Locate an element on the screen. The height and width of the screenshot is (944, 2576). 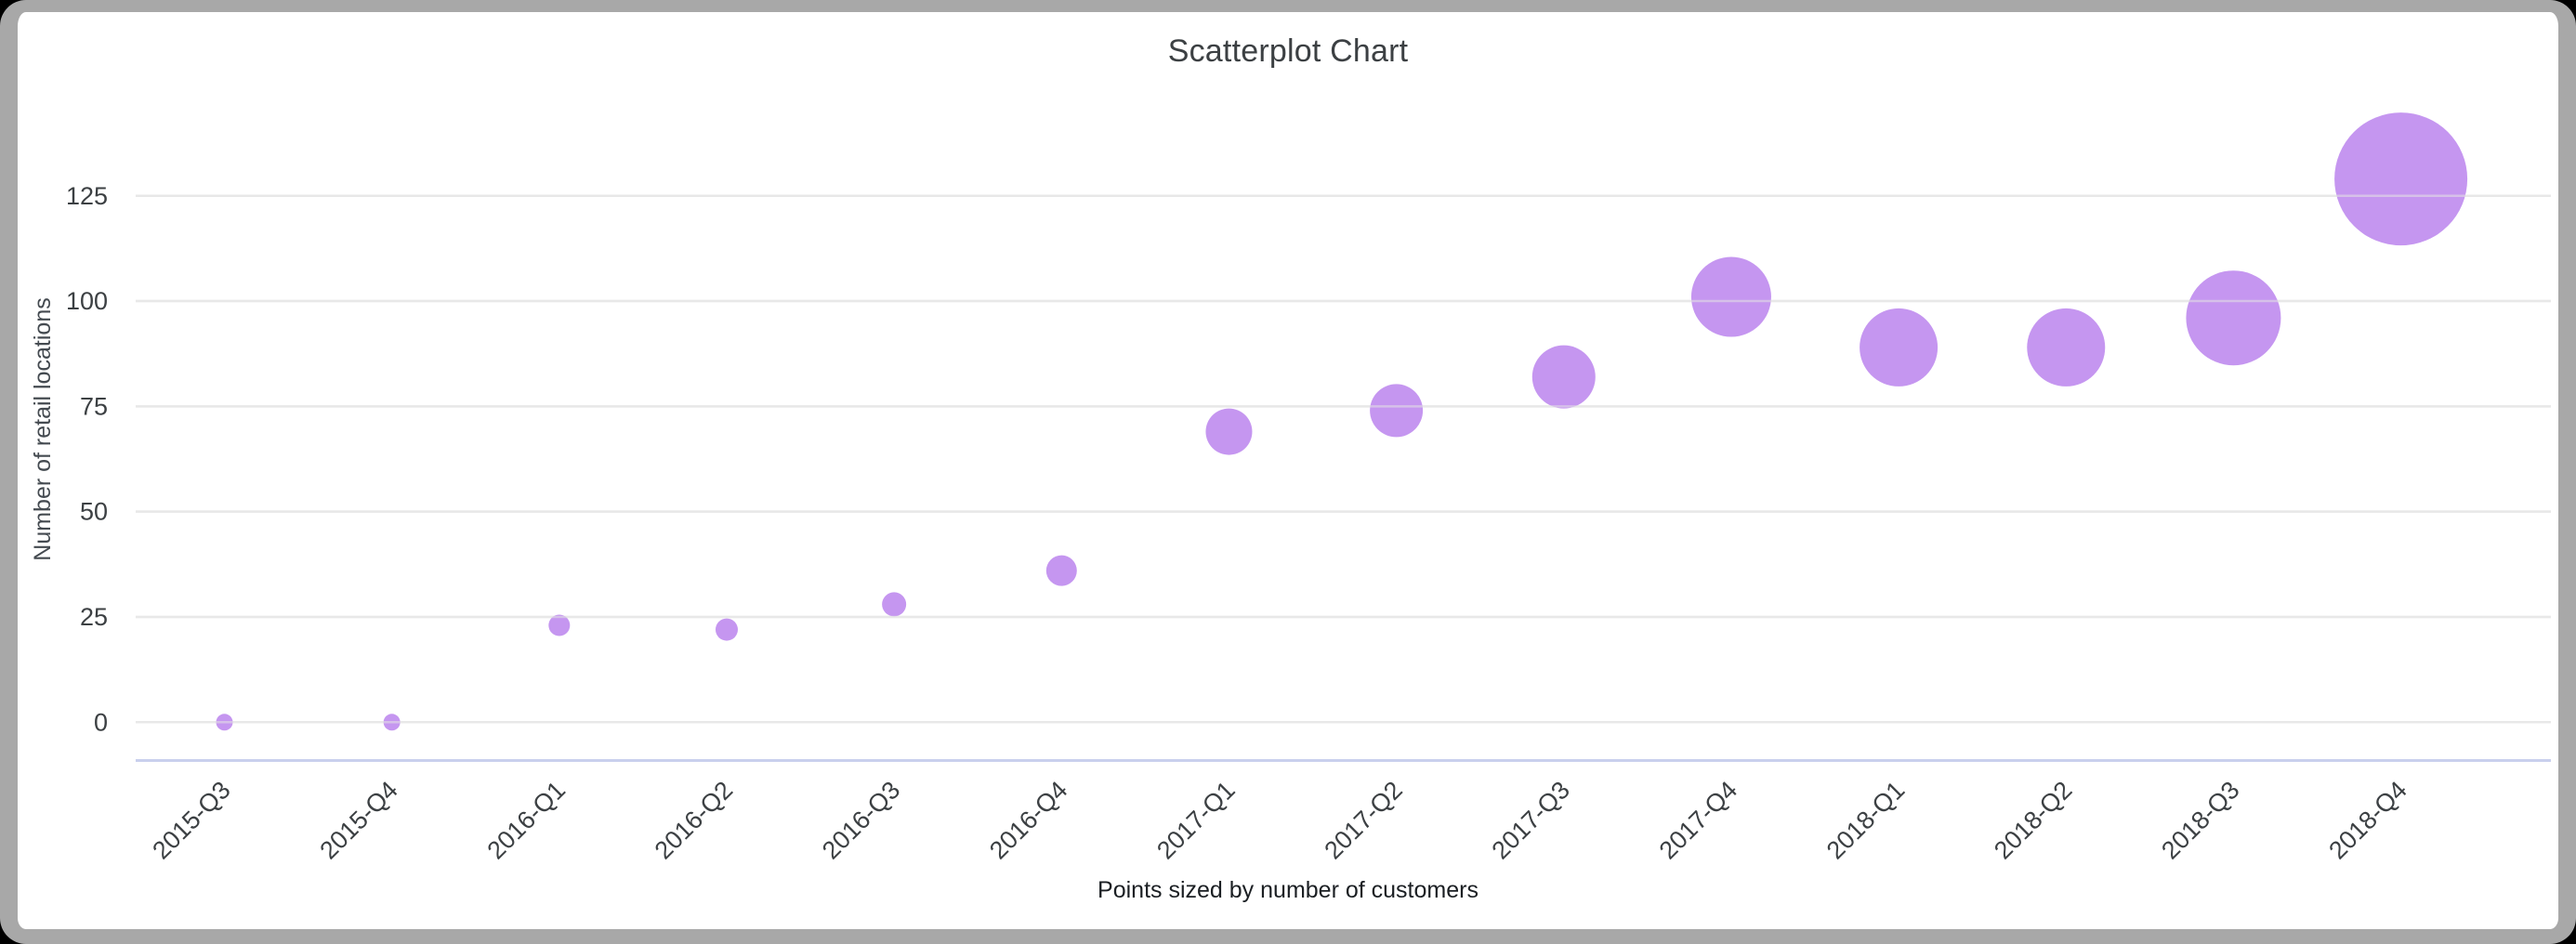
x-tick-label: 2017-Q4 is located at coordinates (1698, 820).